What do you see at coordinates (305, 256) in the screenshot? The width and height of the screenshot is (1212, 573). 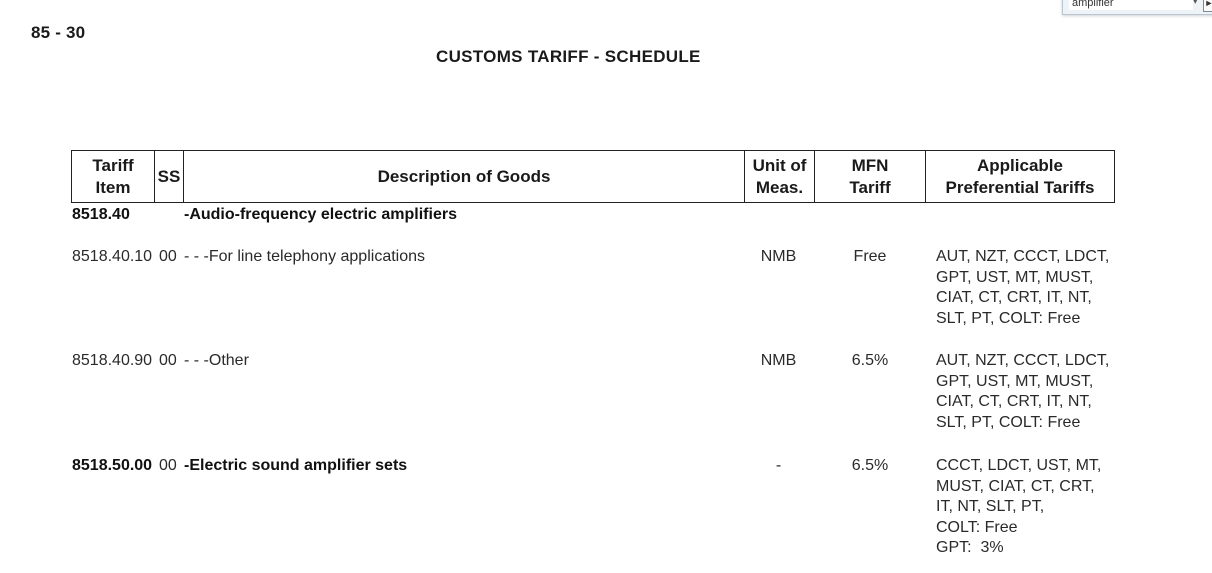 I see `description: - - -For line telephony applications` at bounding box center [305, 256].